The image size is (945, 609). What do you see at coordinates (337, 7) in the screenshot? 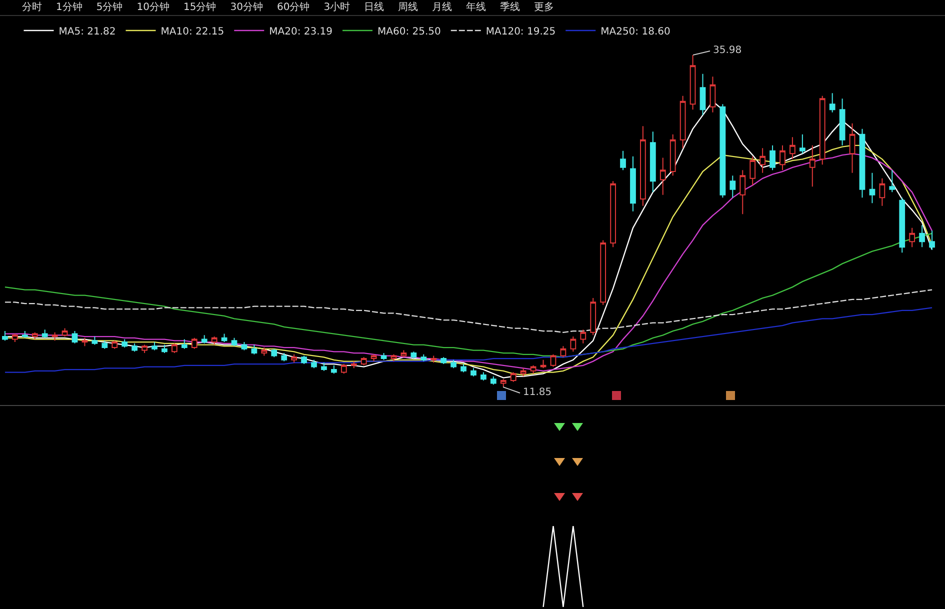
I see `text: 3小时` at bounding box center [337, 7].